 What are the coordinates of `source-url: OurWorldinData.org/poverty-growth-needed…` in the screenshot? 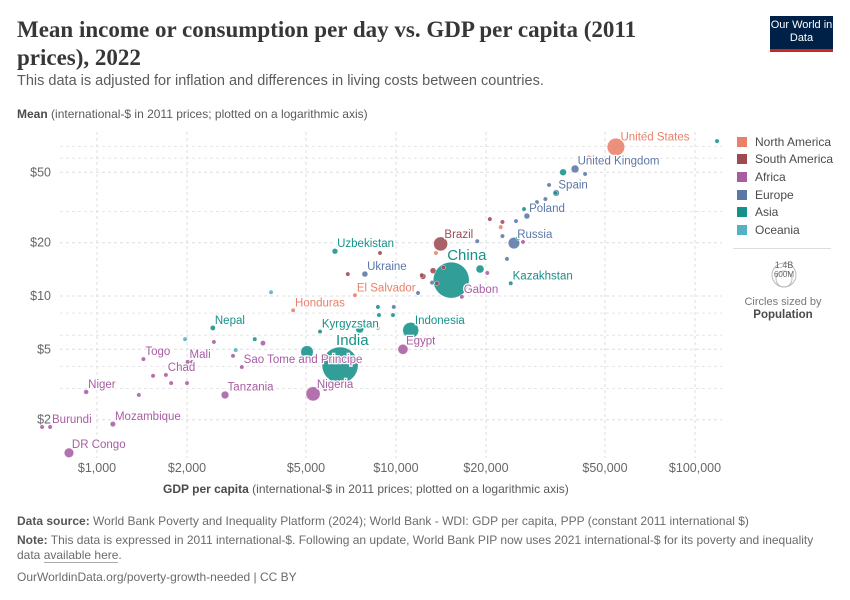 It's located at (157, 577).